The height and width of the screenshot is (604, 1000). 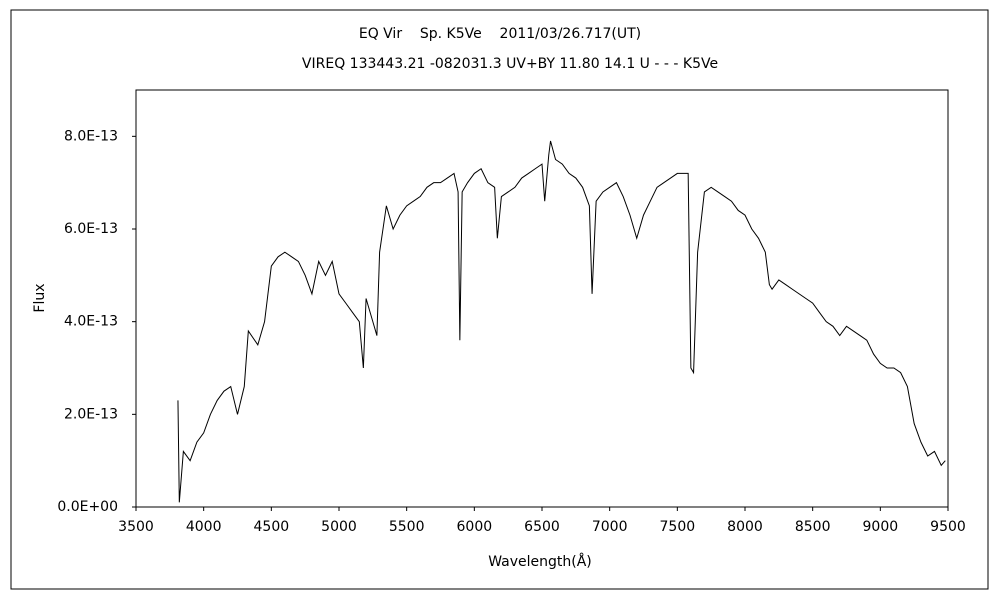 What do you see at coordinates (542, 527) in the screenshot?
I see `x-tick-label: 6500` at bounding box center [542, 527].